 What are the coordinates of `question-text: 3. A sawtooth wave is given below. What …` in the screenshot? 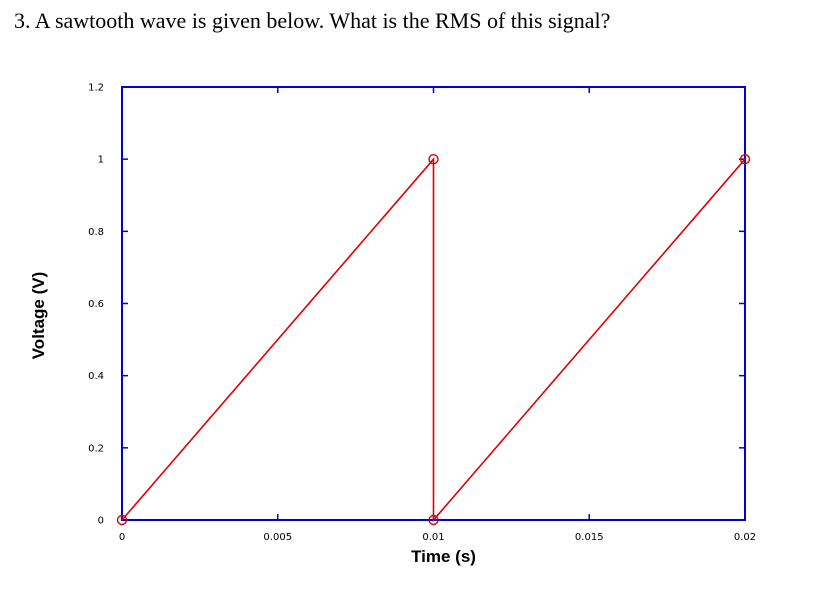 It's located at (312, 20).